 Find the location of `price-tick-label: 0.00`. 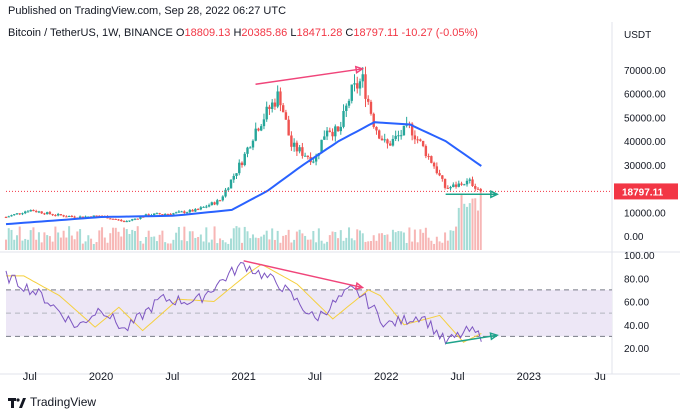

price-tick-label: 0.00 is located at coordinates (634, 237).